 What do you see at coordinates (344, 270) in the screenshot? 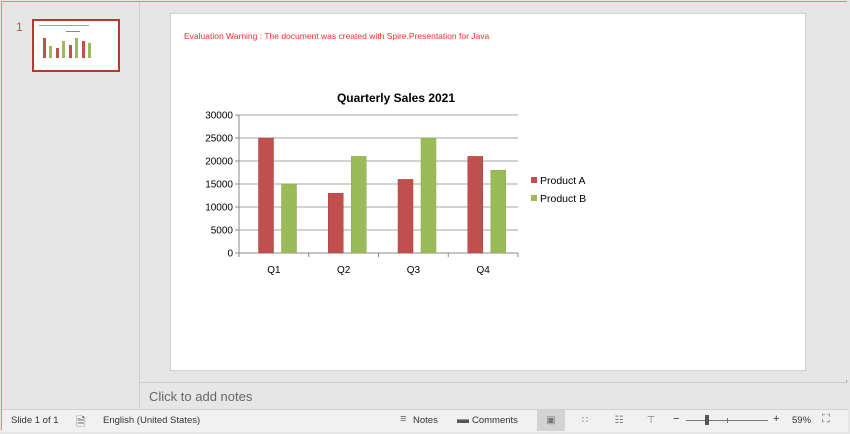
I see `x-tick-label: Q2` at bounding box center [344, 270].